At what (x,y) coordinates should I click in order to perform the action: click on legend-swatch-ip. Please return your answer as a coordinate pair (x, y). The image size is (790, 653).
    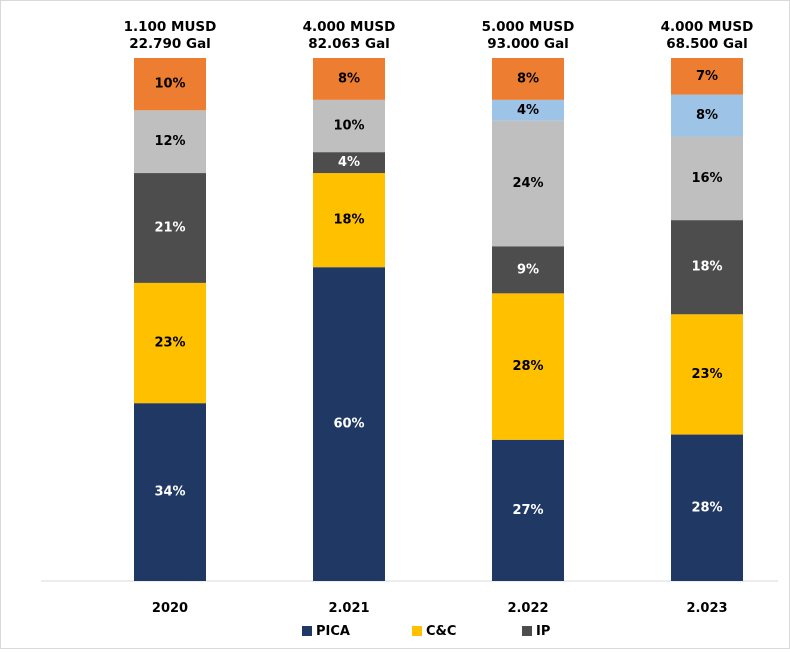
    Looking at the image, I should click on (527, 631).